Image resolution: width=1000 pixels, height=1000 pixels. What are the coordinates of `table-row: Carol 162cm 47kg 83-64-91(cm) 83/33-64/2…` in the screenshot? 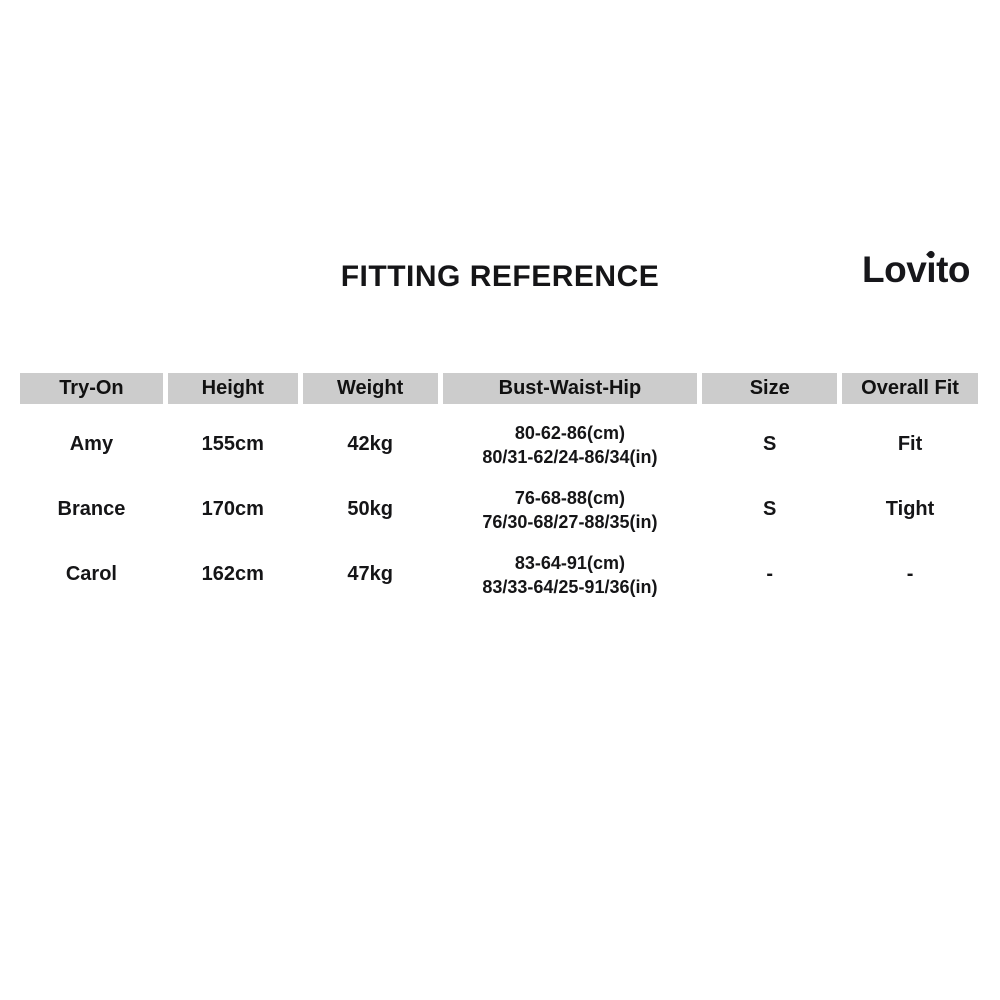 It's located at (499, 574).